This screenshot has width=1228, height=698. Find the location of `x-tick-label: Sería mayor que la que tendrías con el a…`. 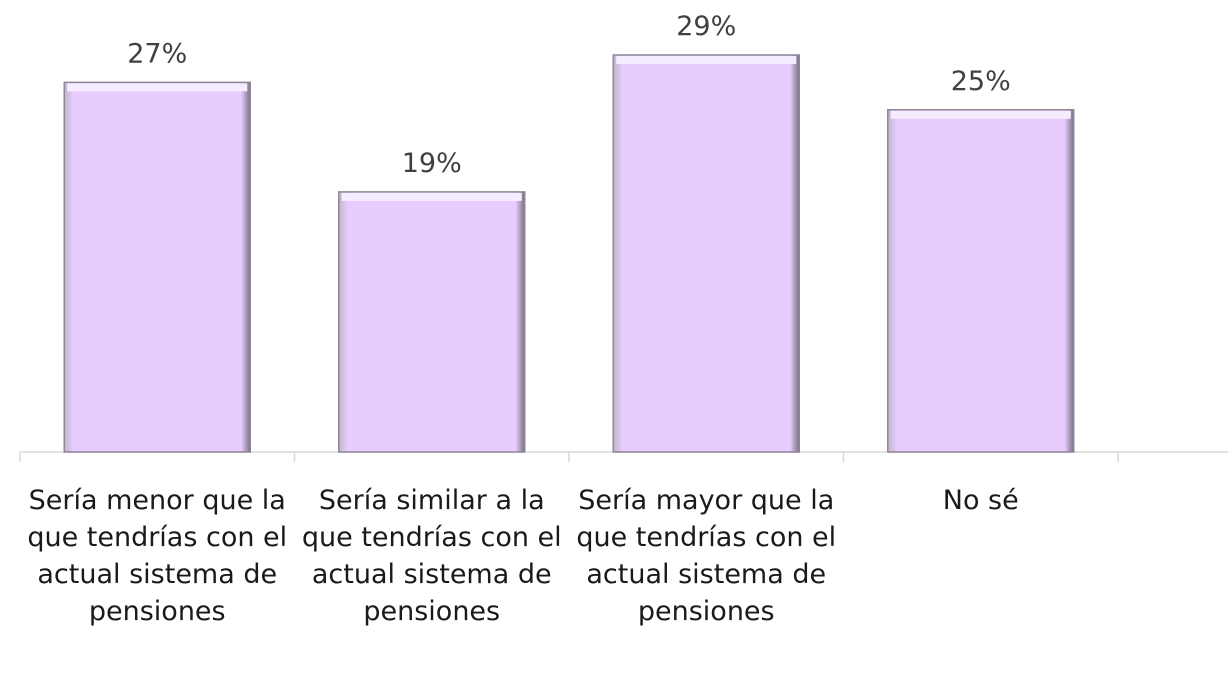

x-tick-label: Sería mayor que la que tendrías con el a… is located at coordinates (706, 556).